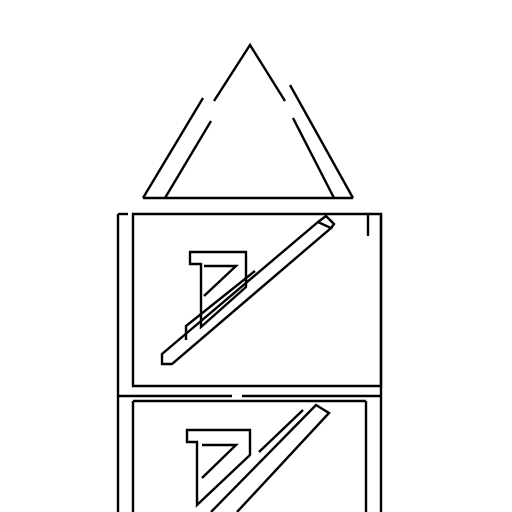  I want to click on upper-pencil-body, so click(247, 293).